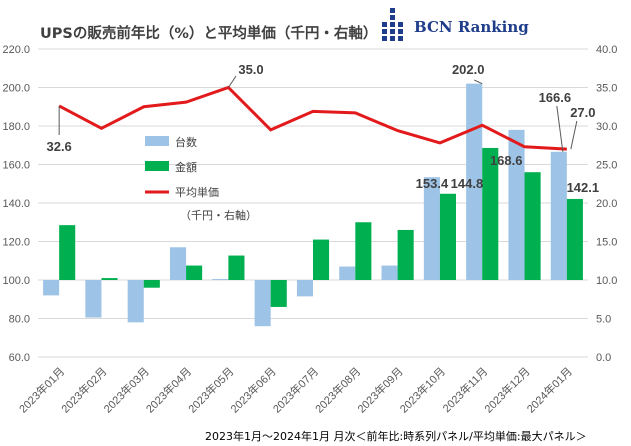 The height and width of the screenshot is (446, 631). What do you see at coordinates (606, 166) in the screenshot?
I see `y2-tick-label: 25.0` at bounding box center [606, 166].